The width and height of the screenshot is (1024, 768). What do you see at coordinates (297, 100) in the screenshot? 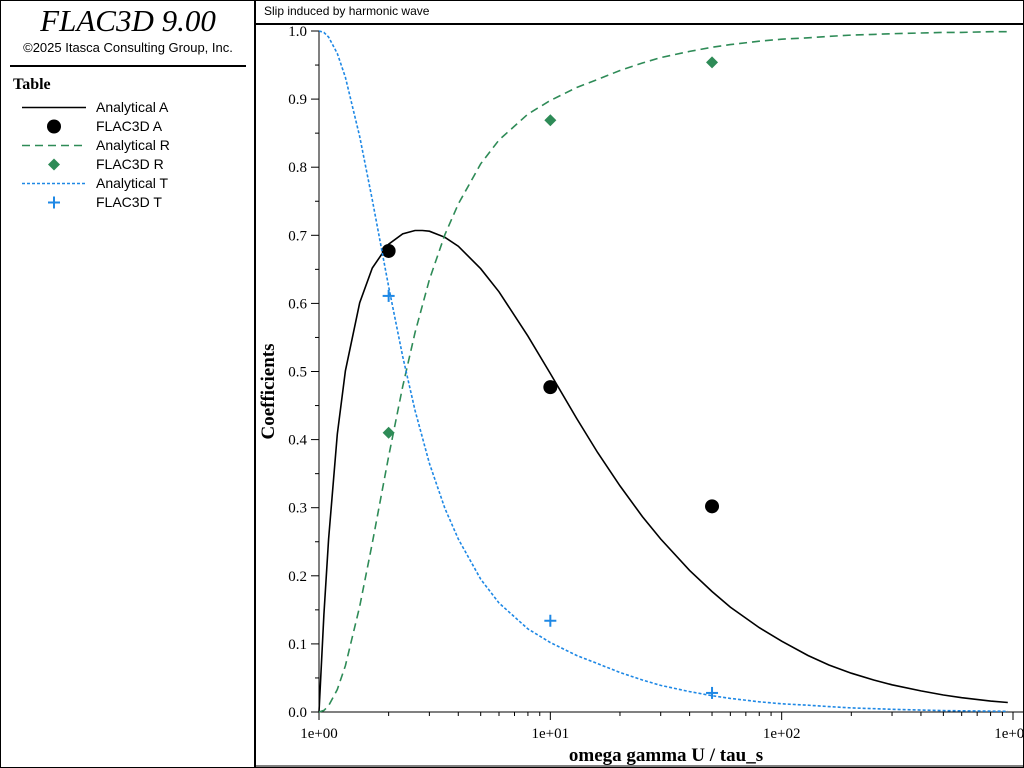
I see `y-tick-label: 0.9` at bounding box center [297, 100].